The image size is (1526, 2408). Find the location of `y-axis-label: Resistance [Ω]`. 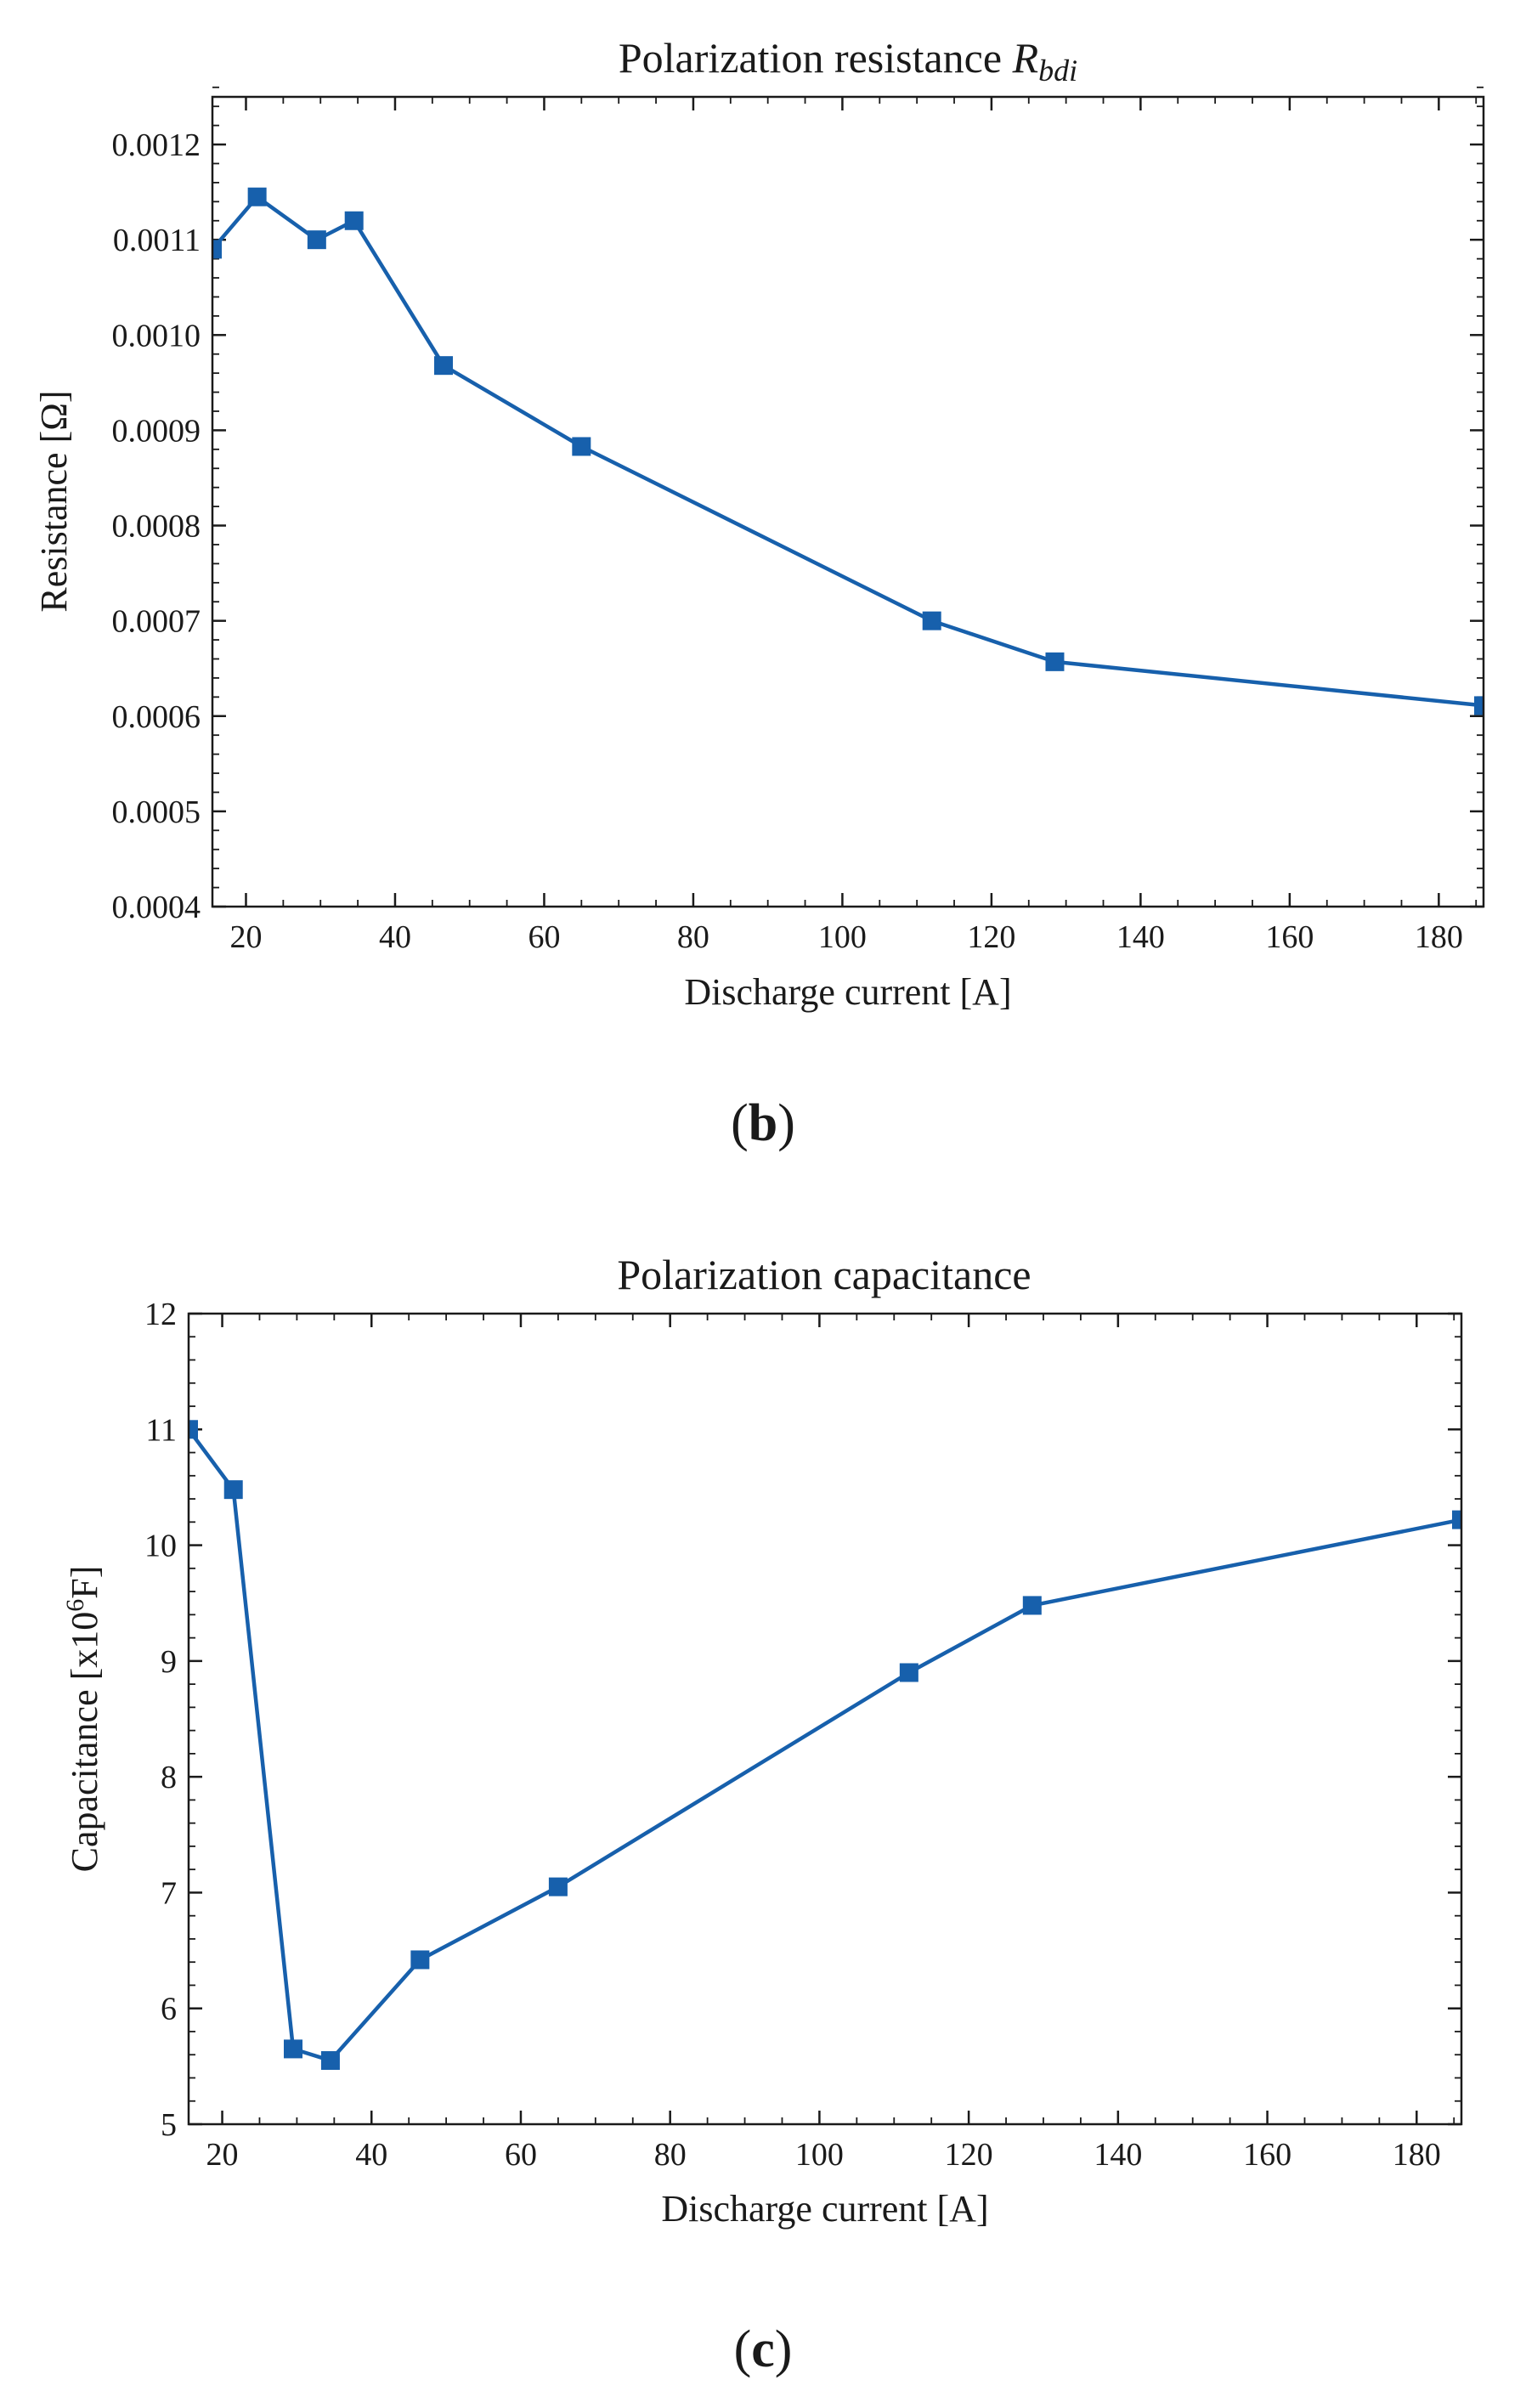

y-axis-label: Resistance [Ω] is located at coordinates (54, 501).